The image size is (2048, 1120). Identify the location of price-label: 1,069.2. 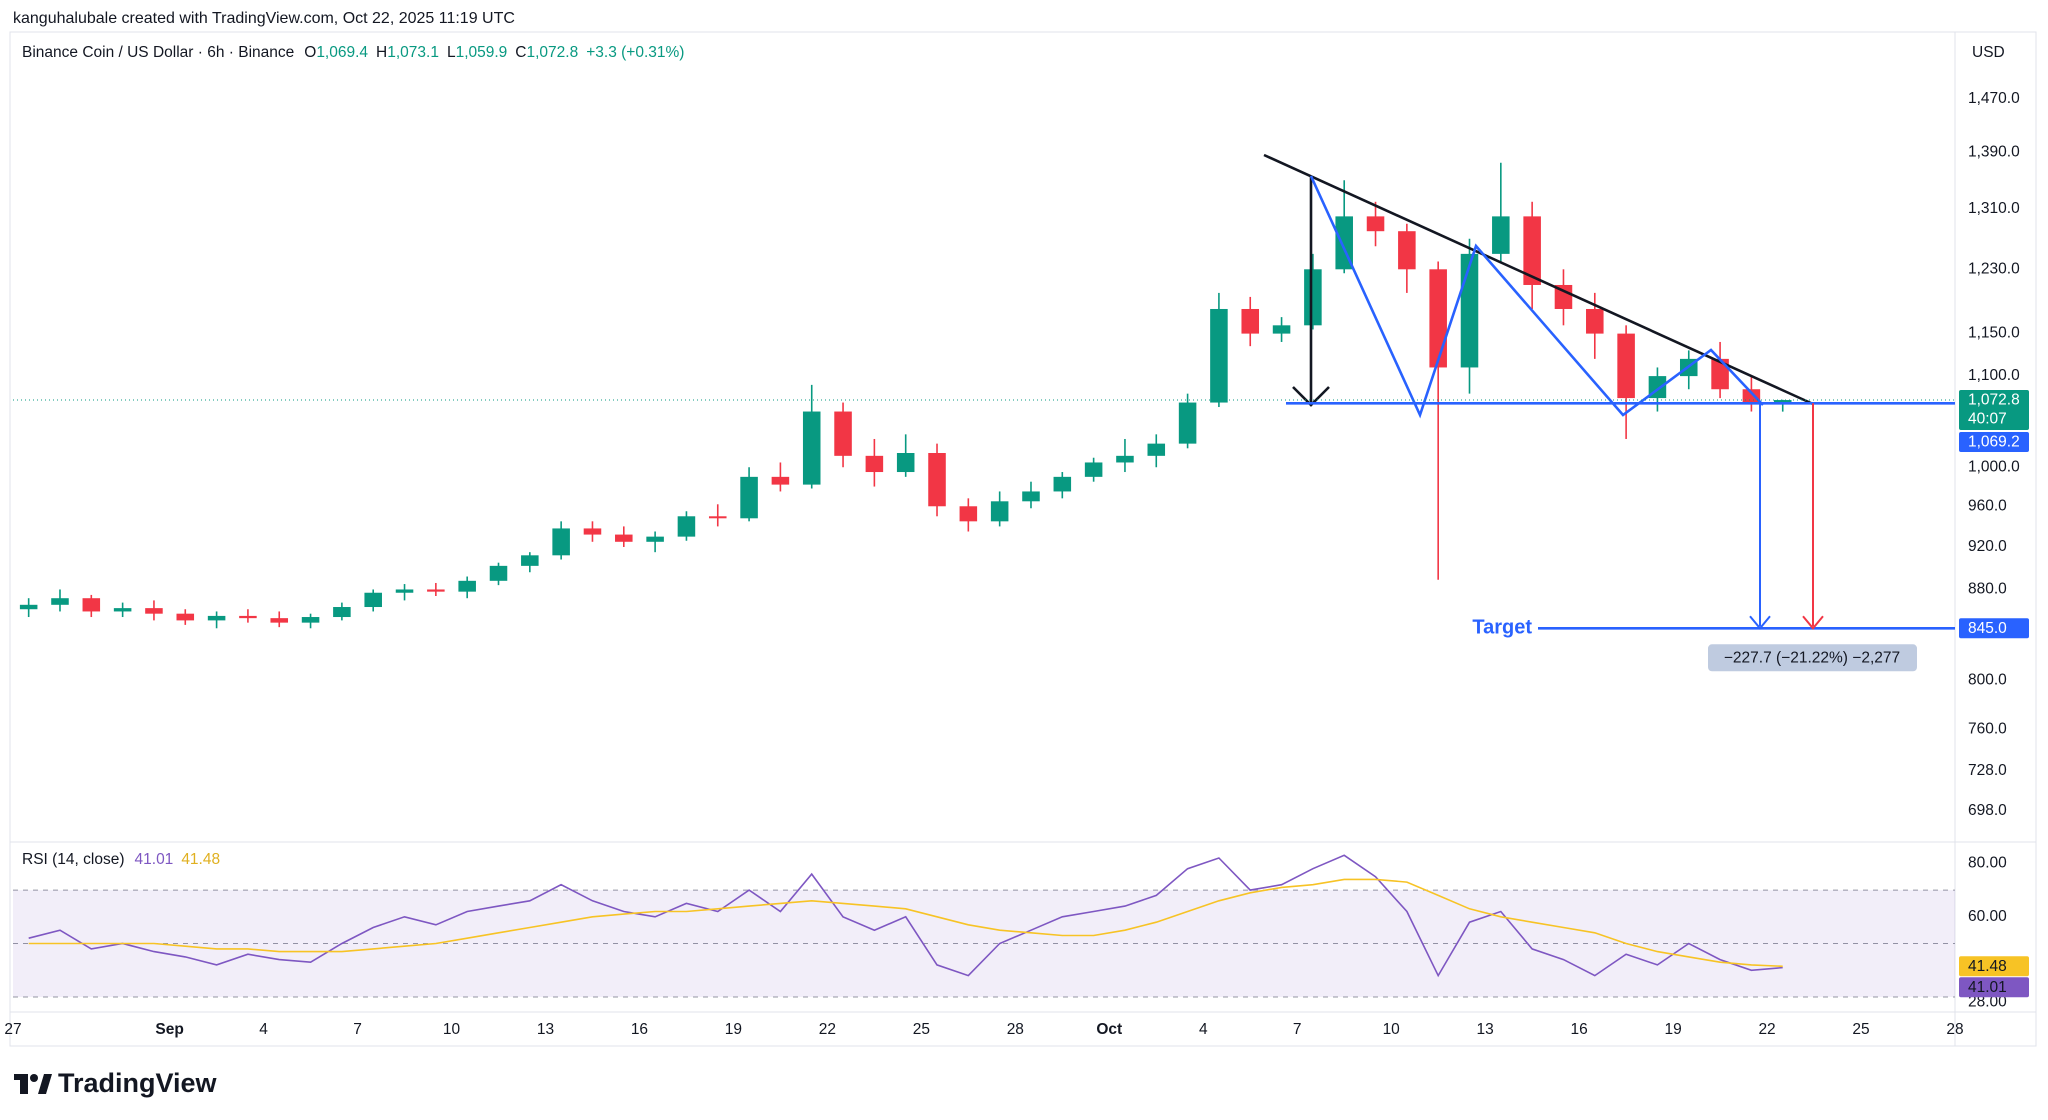
(1994, 442).